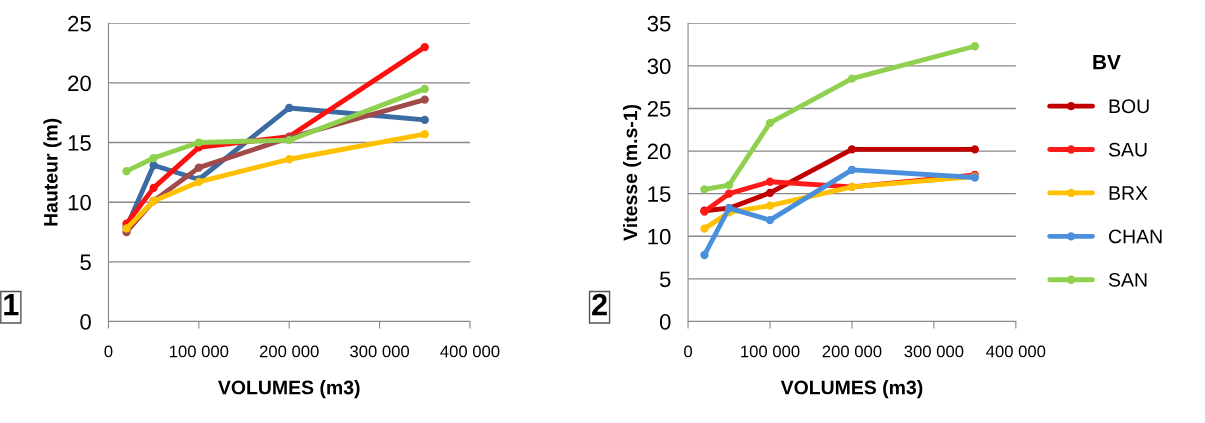 Image resolution: width=1205 pixels, height=423 pixels. I want to click on legend-label: BRX, so click(1128, 193).